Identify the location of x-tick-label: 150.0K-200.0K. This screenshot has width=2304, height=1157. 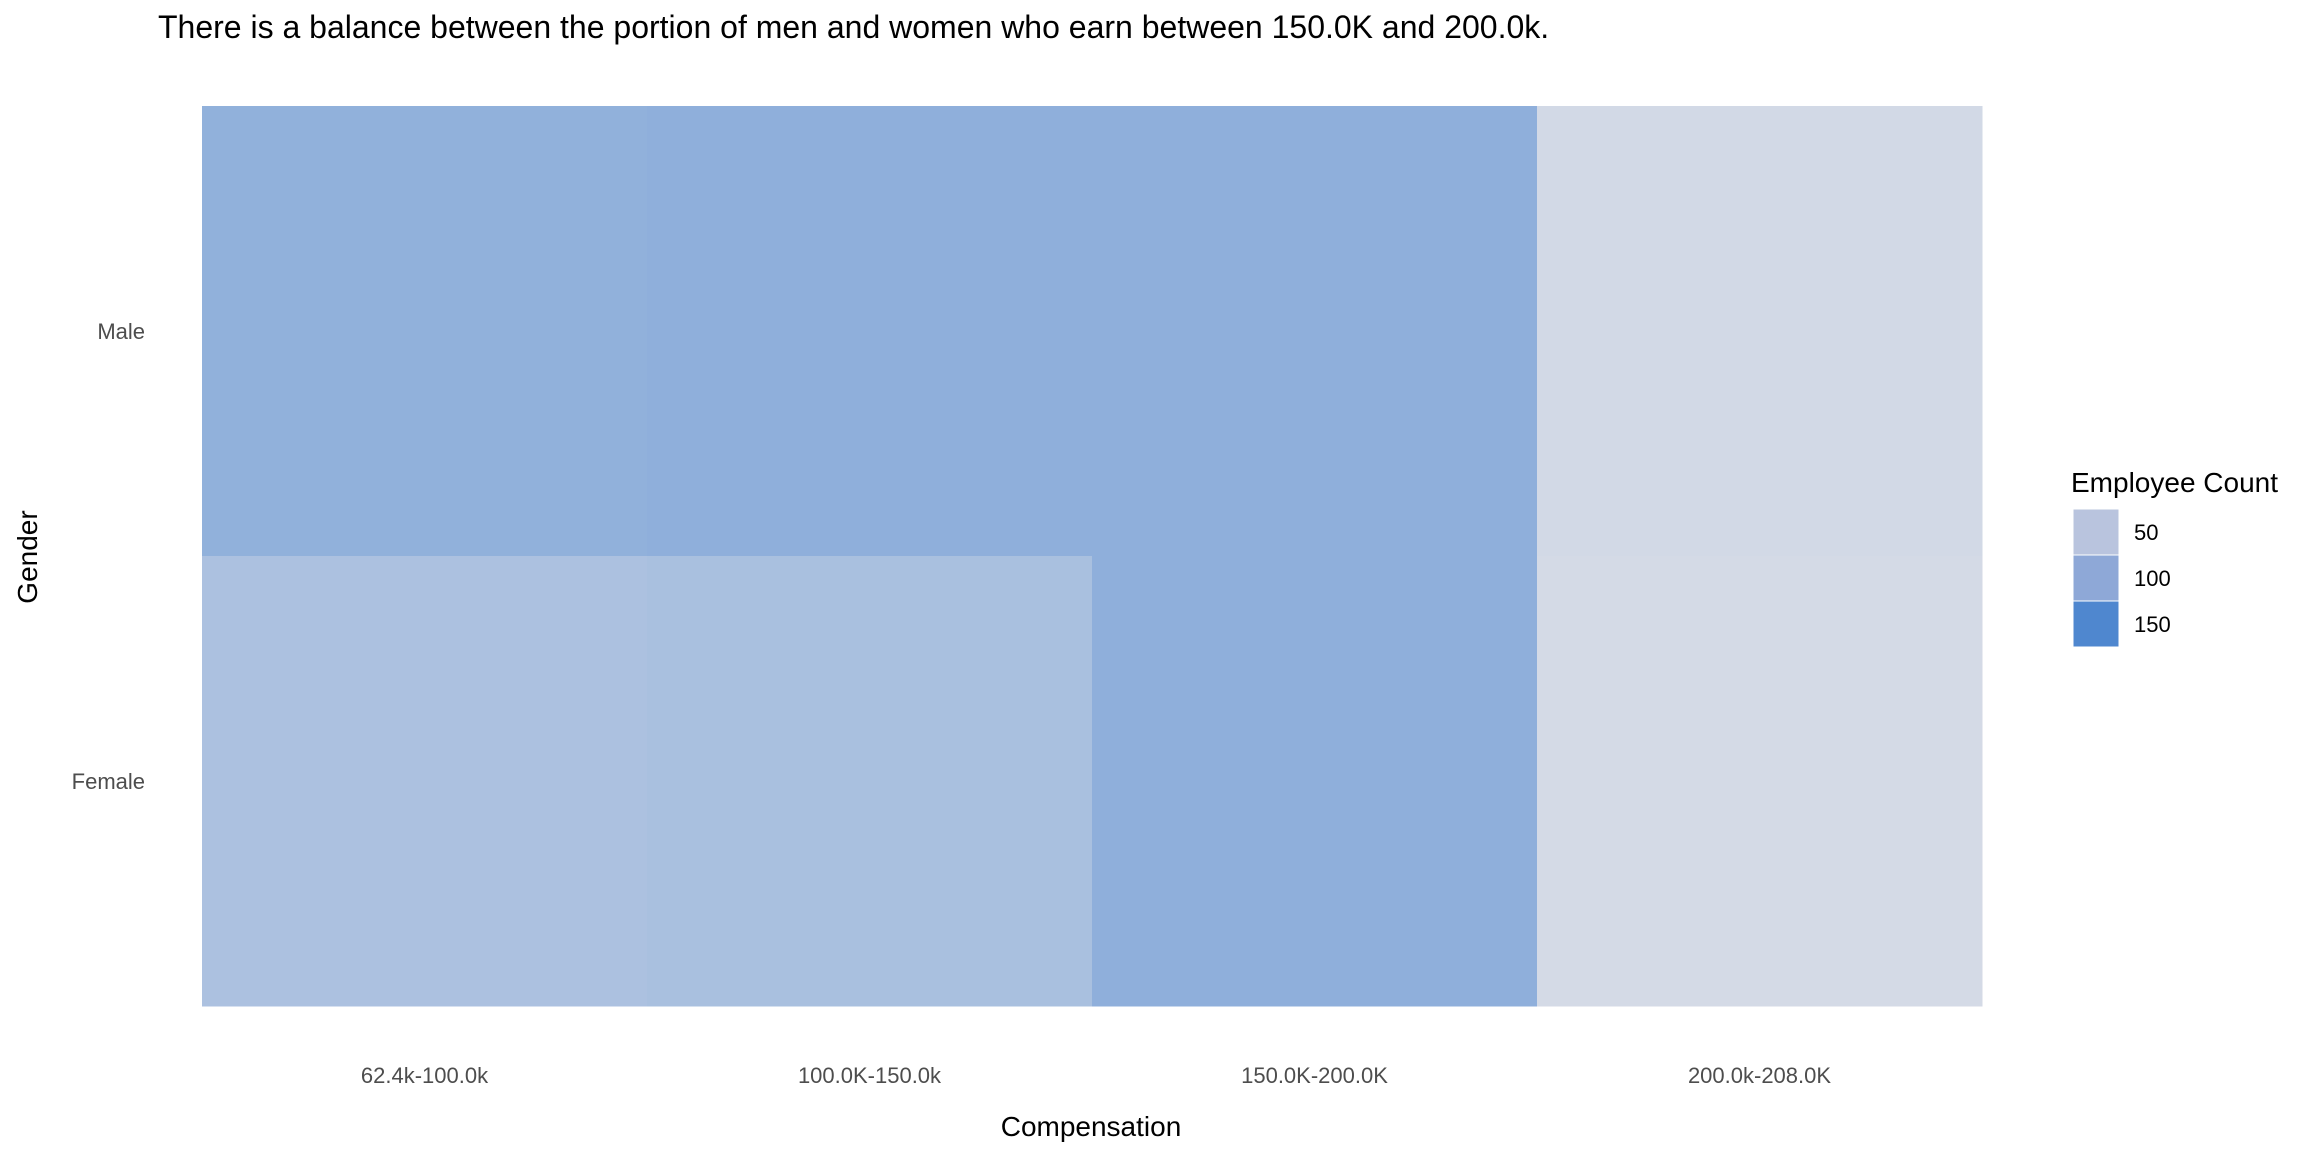
(1314, 1075).